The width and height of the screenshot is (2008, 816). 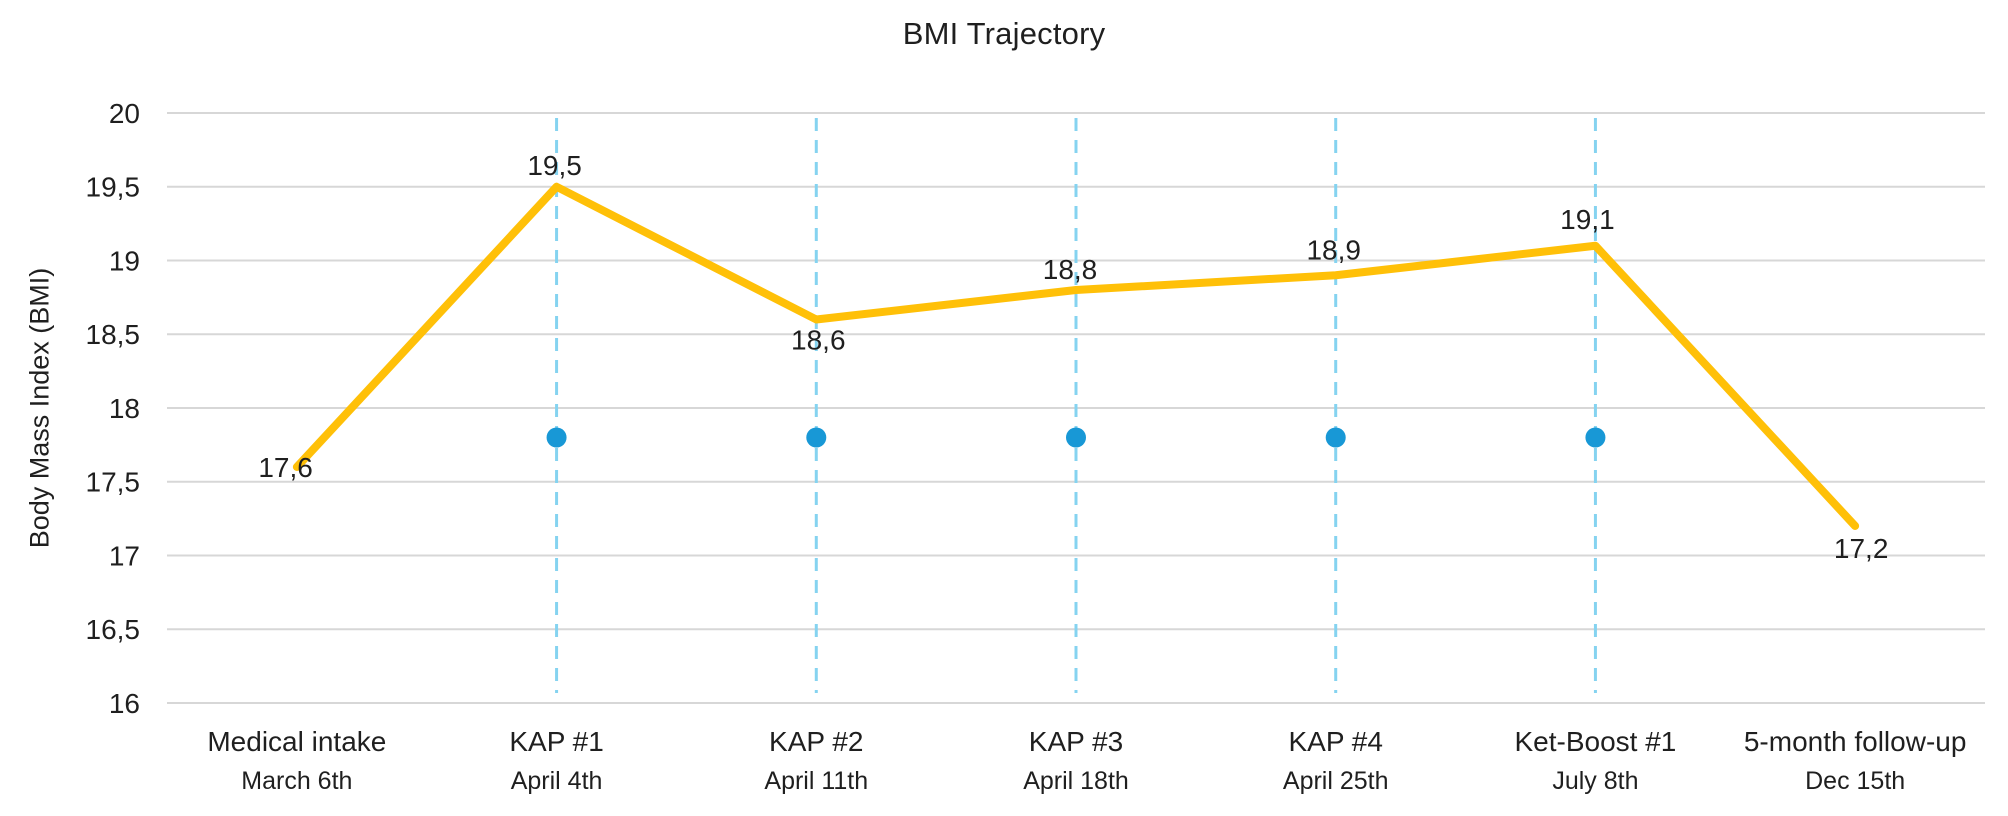 I want to click on x-category-label: KAP #3, so click(x=1076, y=741).